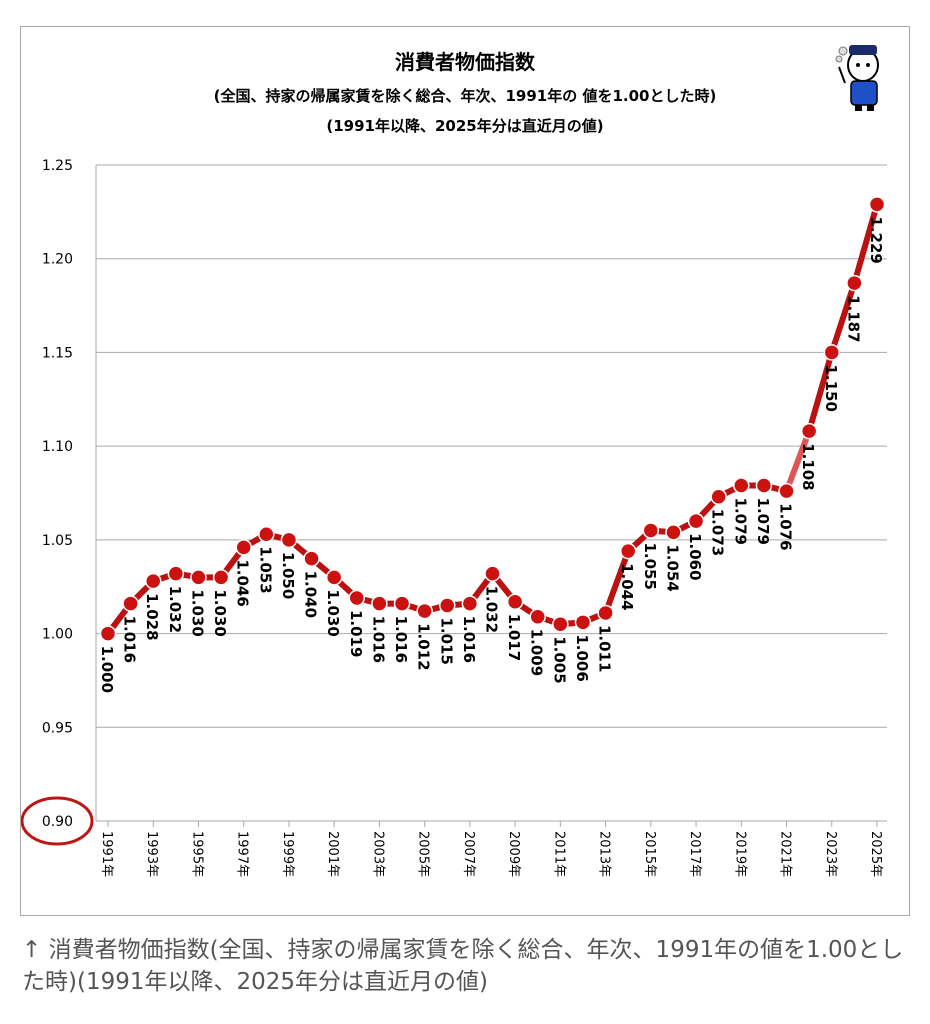 The width and height of the screenshot is (930, 1024). I want to click on x-tick-label: 2017年, so click(694, 854).